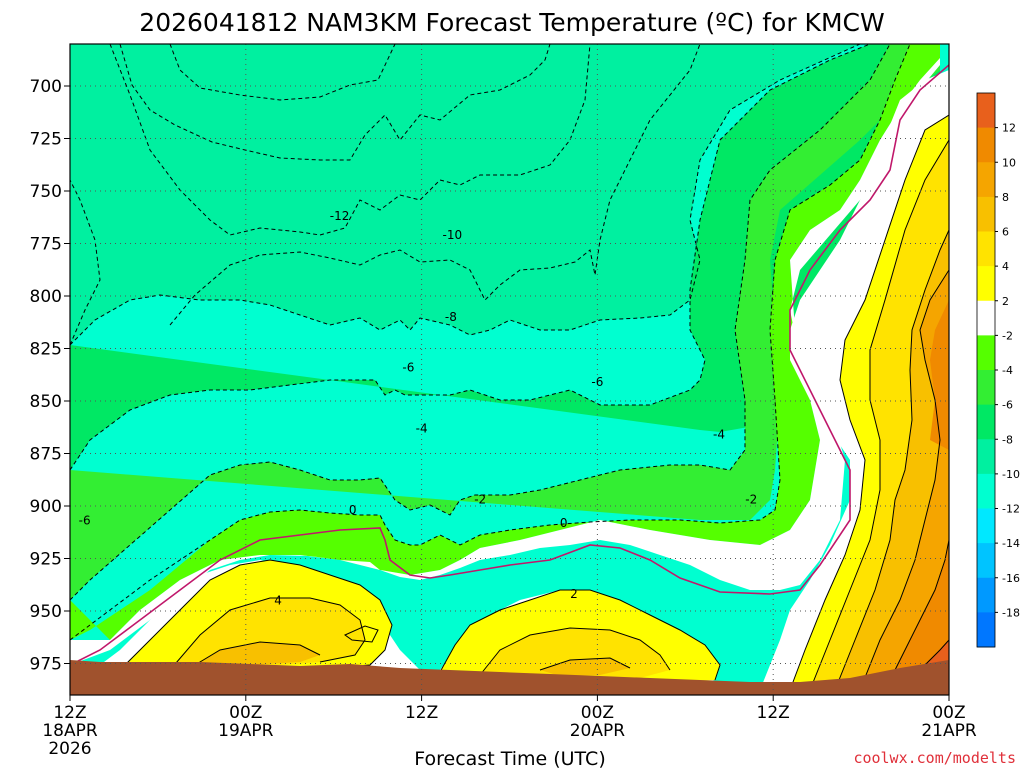  Describe the element at coordinates (1005, 197) in the screenshot. I see `colorbar-label: 8` at that location.